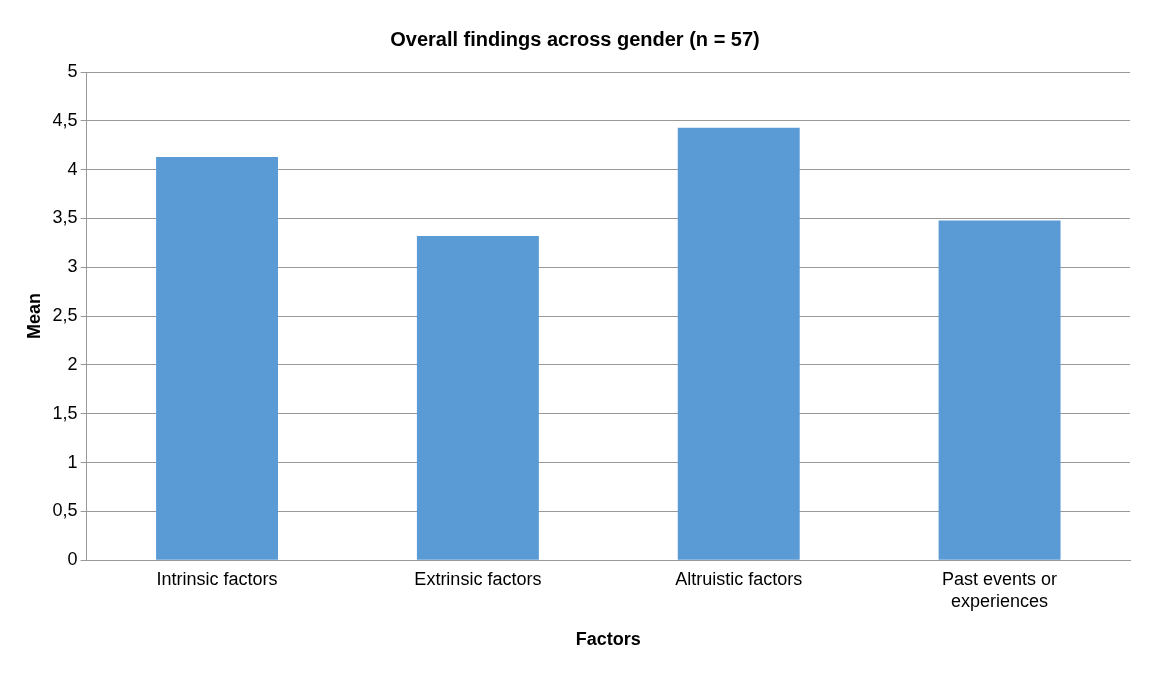 The width and height of the screenshot is (1150, 675). What do you see at coordinates (739, 578) in the screenshot?
I see `x-tick-label: Altruistic factors` at bounding box center [739, 578].